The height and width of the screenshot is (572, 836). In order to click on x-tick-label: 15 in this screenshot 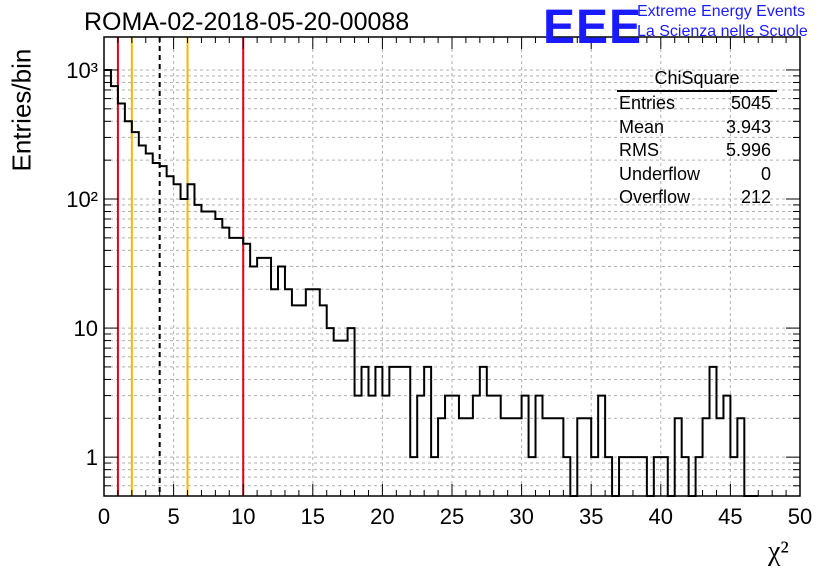, I will do `click(313, 516)`.